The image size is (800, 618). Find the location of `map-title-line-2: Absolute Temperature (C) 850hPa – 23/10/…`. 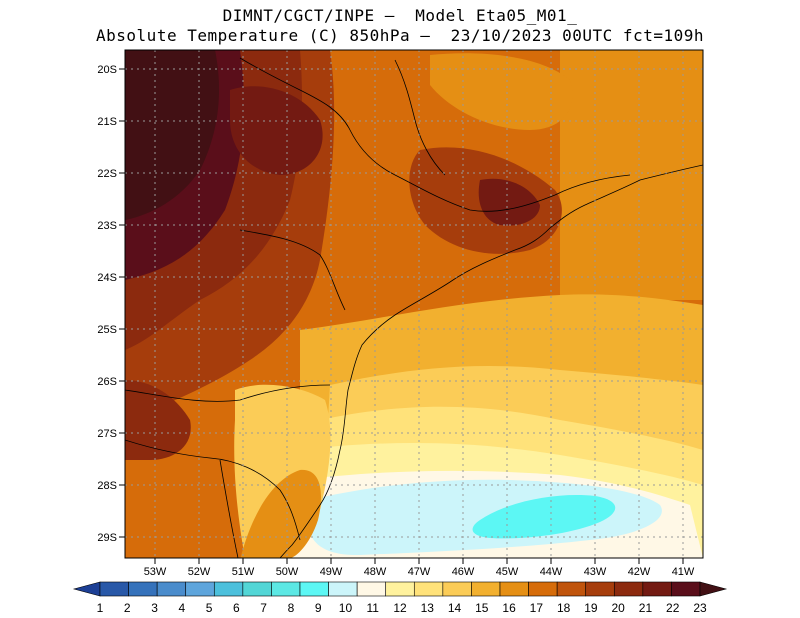

map-title-line-2: Absolute Temperature (C) 850hPa – 23/10/… is located at coordinates (400, 35).